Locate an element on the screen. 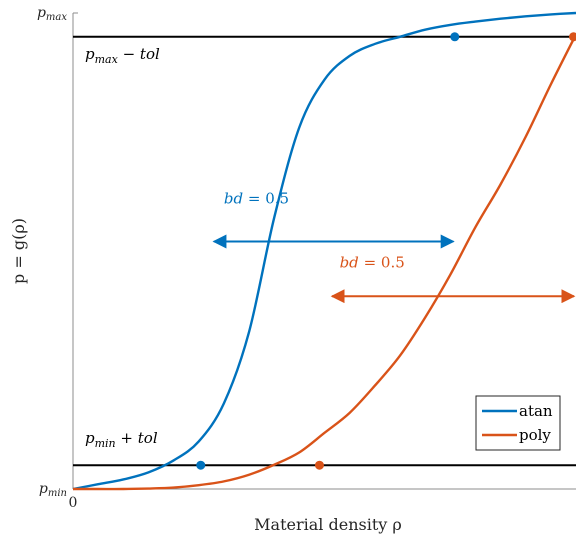 The width and height of the screenshot is (576, 536). legend-label-text: atan is located at coordinates (536, 411).